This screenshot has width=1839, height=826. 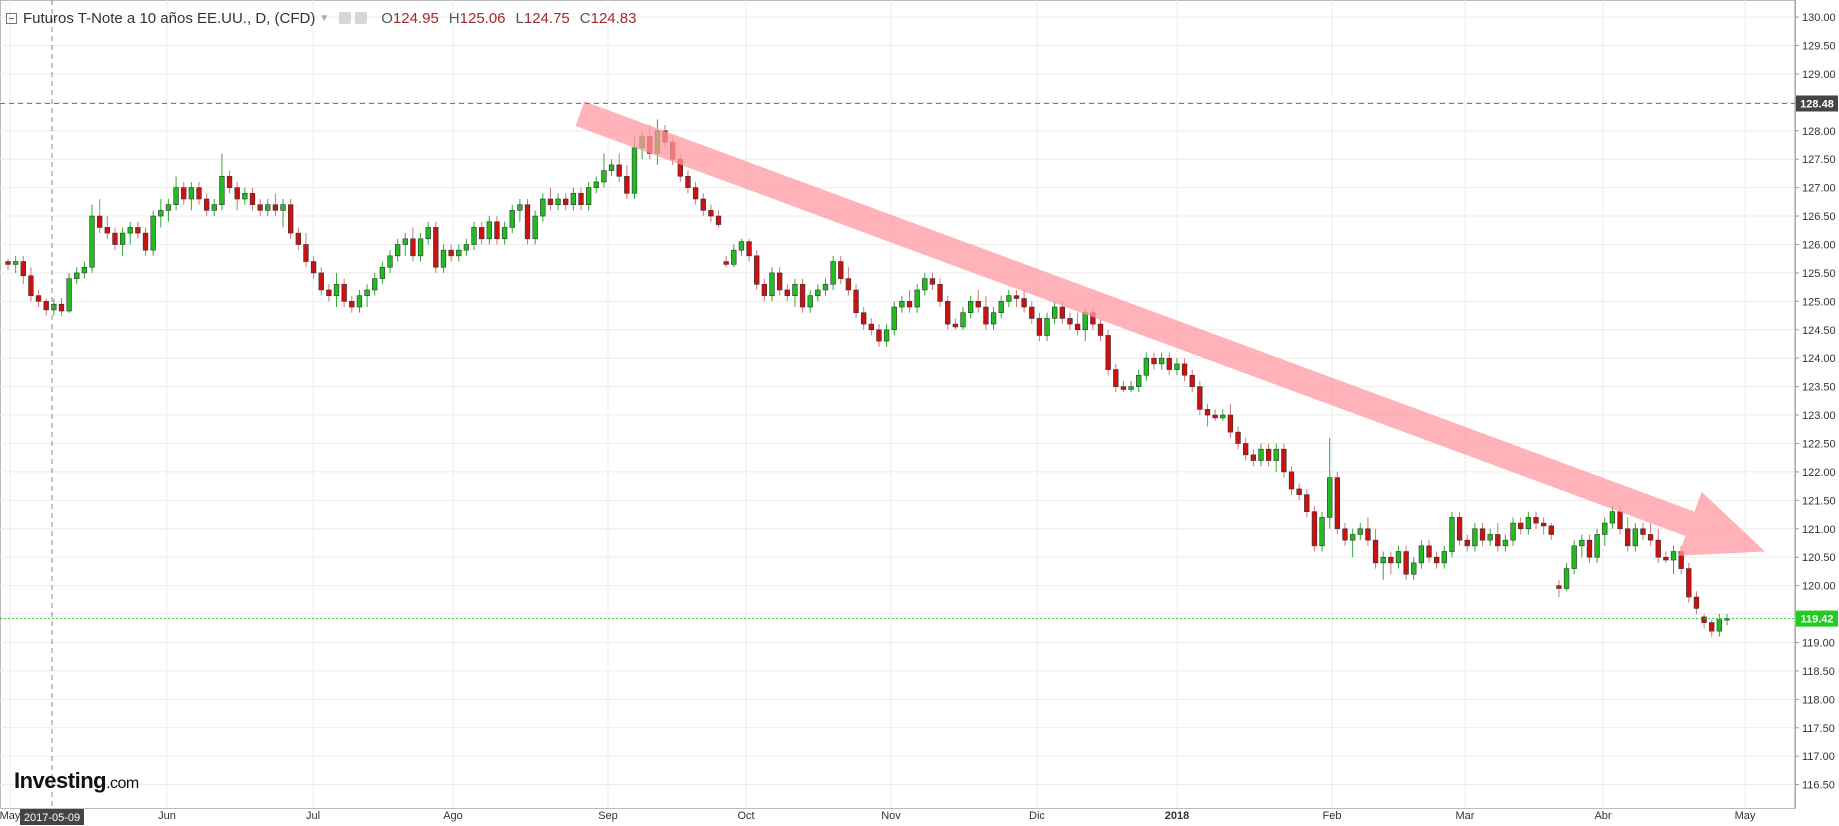 What do you see at coordinates (1818, 729) in the screenshot?
I see `y-tick-label: 117.50` at bounding box center [1818, 729].